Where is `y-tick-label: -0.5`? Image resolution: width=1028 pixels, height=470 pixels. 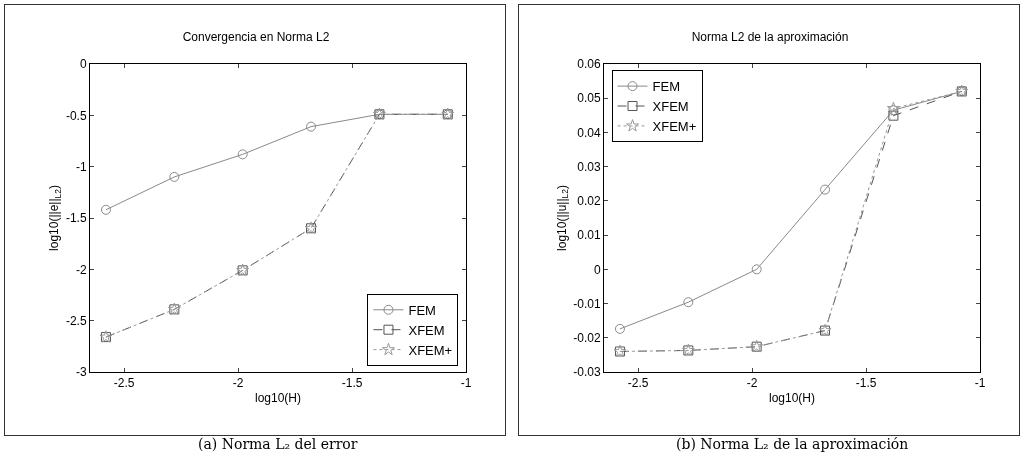
y-tick-label: -0.5 is located at coordinates (76, 115).